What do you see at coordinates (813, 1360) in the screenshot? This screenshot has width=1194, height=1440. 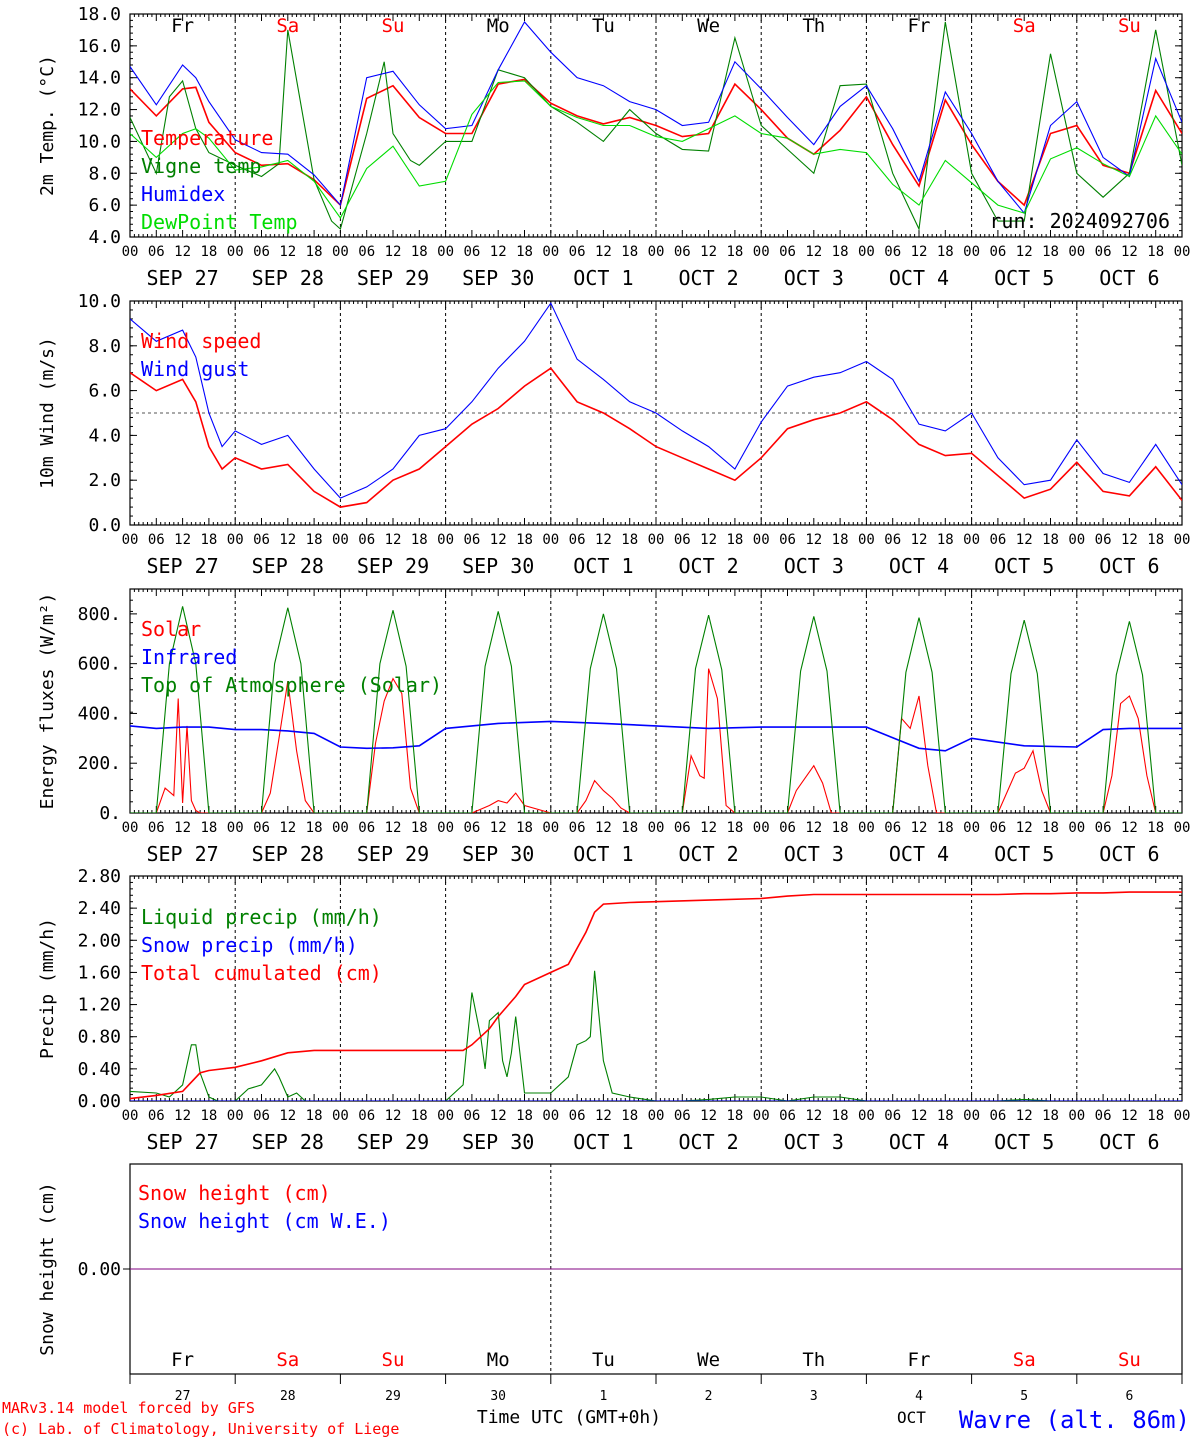 I see `weekday-label: Th` at bounding box center [813, 1360].